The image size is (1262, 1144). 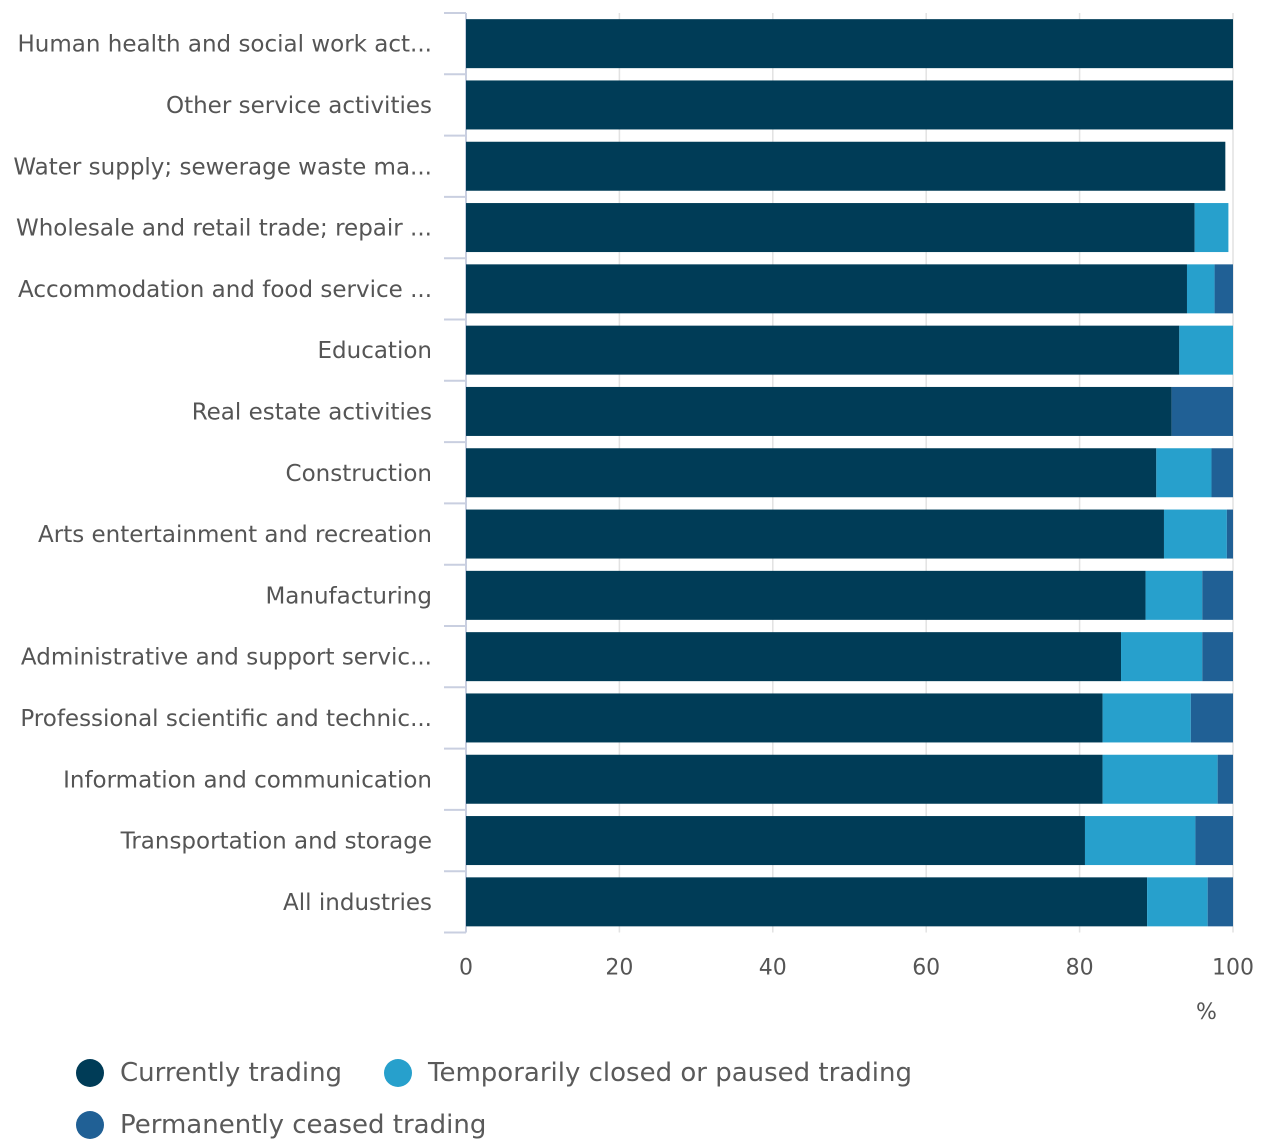 I want to click on category-label: Construction, so click(x=359, y=474).